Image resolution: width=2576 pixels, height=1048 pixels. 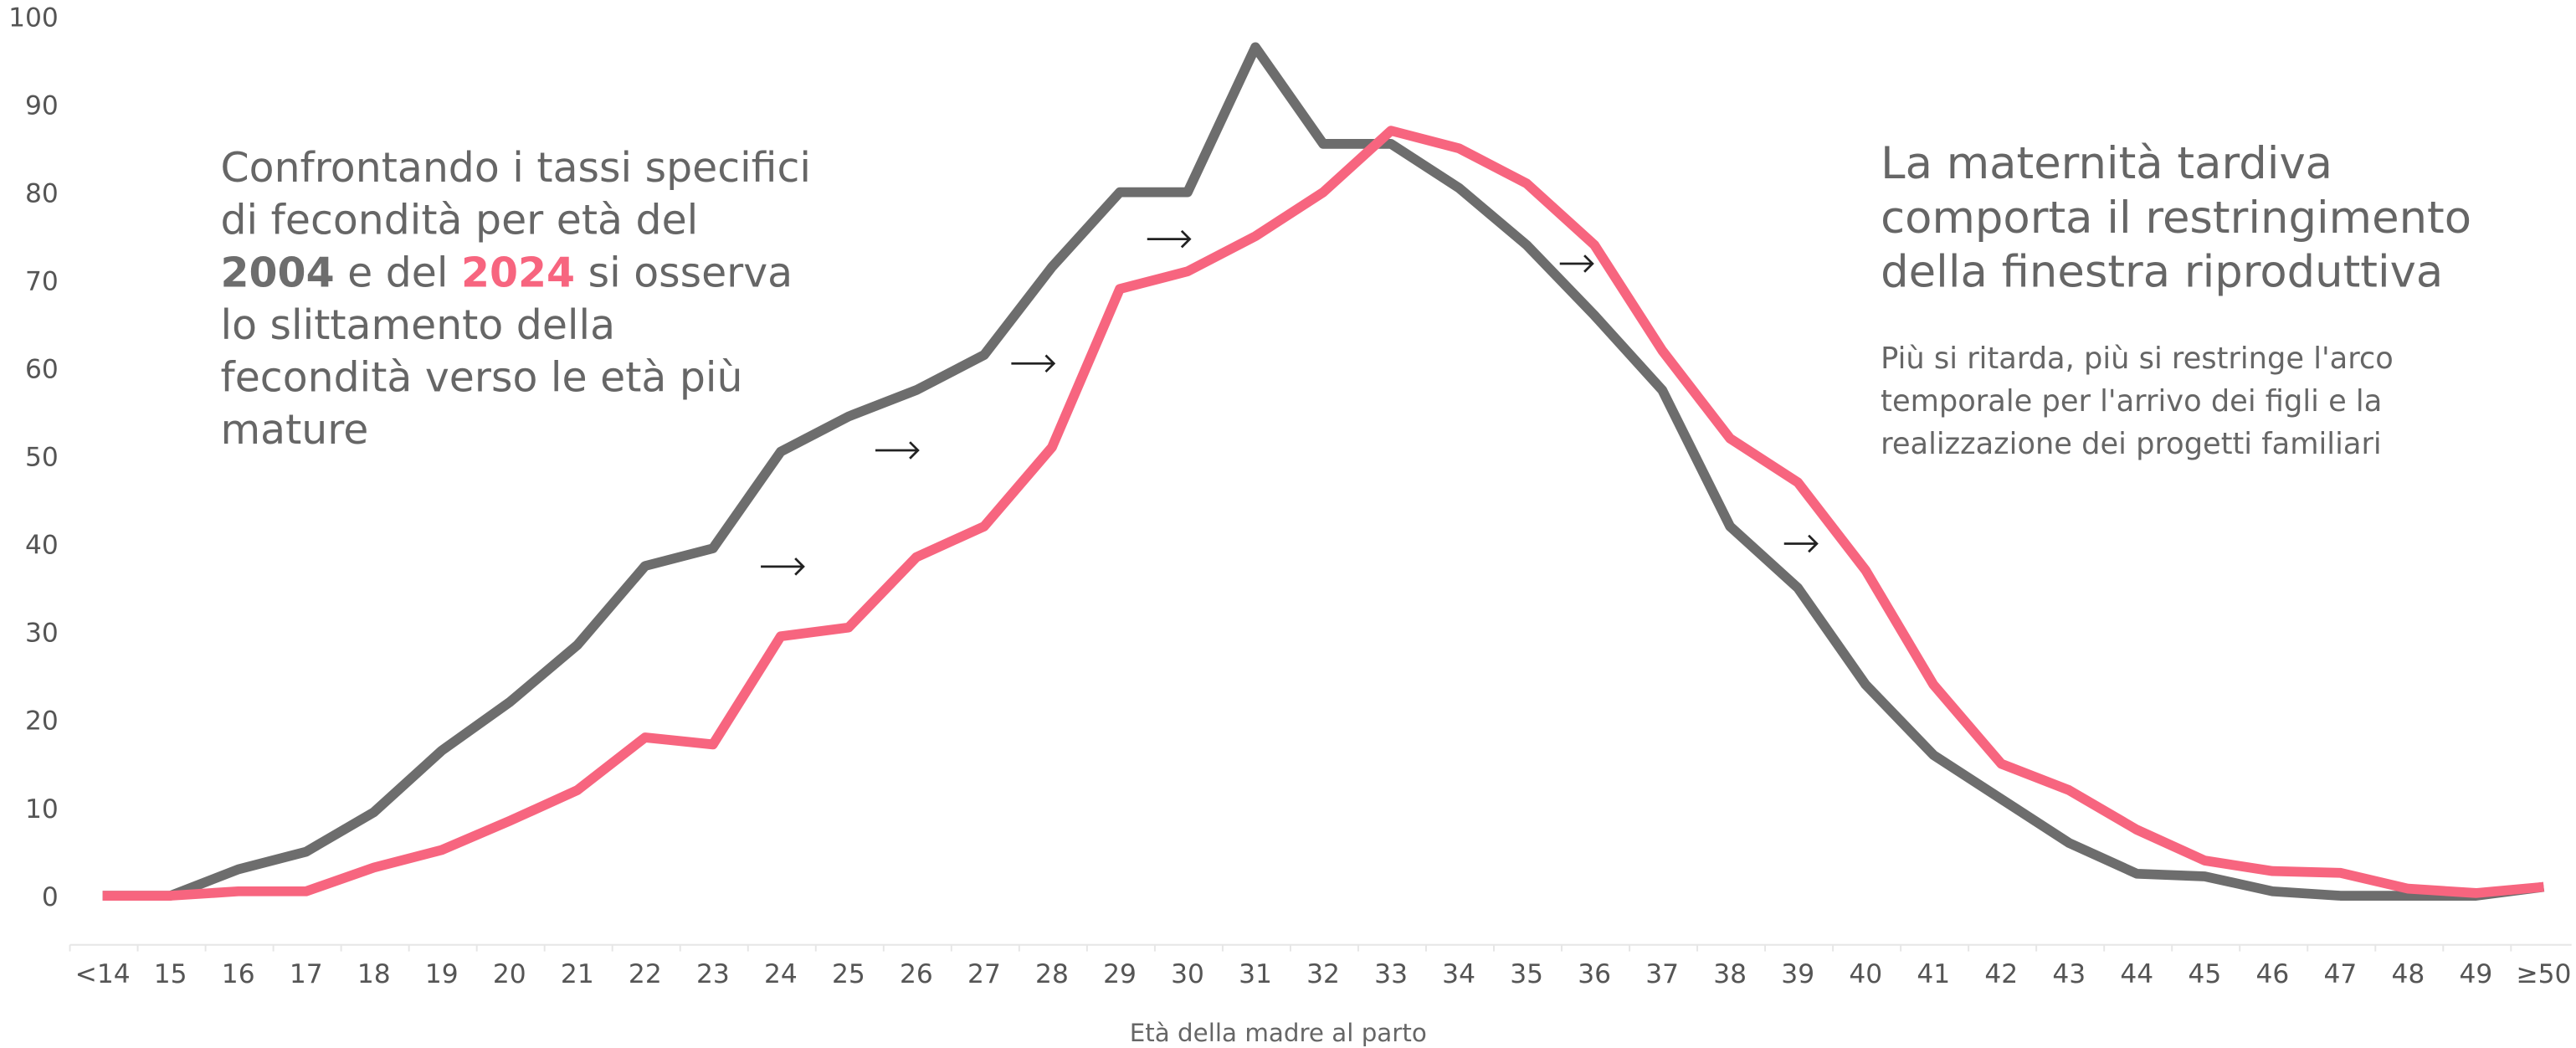 I want to click on x-tick-label: 33, so click(x=1391, y=974).